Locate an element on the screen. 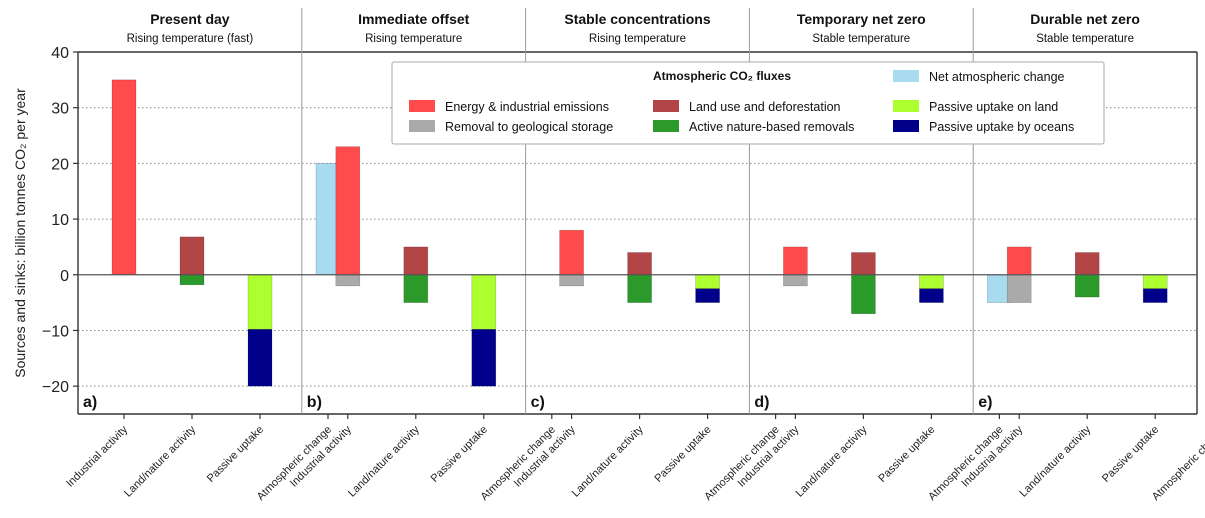  legend-swatch-geo is located at coordinates (422, 126).